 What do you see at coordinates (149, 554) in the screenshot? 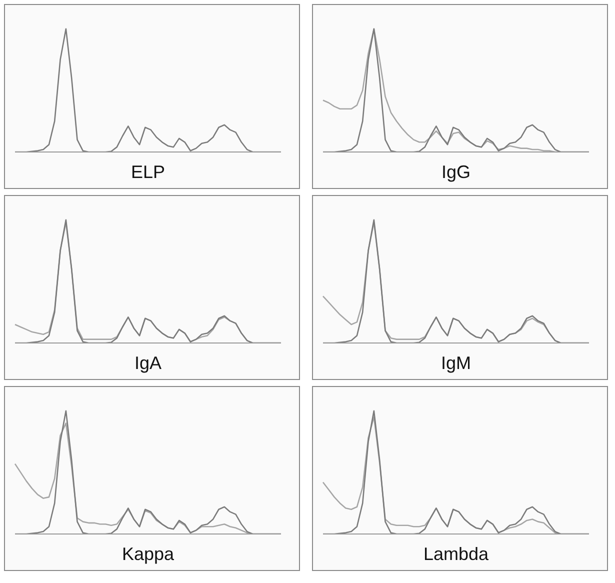
I see `x-axis-title: Kappa` at bounding box center [149, 554].